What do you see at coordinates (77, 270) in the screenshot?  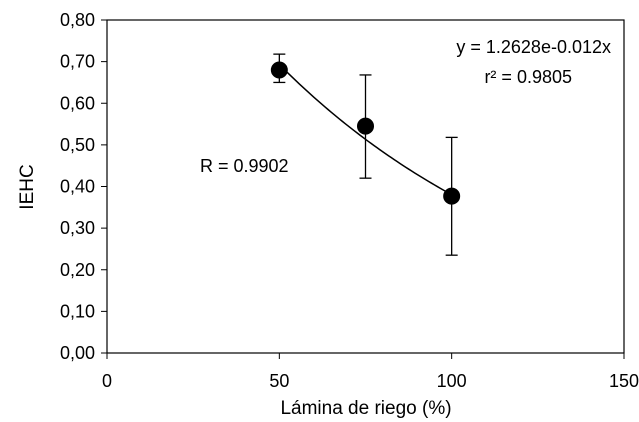 I see `y-tick-label: 0,20` at bounding box center [77, 270].